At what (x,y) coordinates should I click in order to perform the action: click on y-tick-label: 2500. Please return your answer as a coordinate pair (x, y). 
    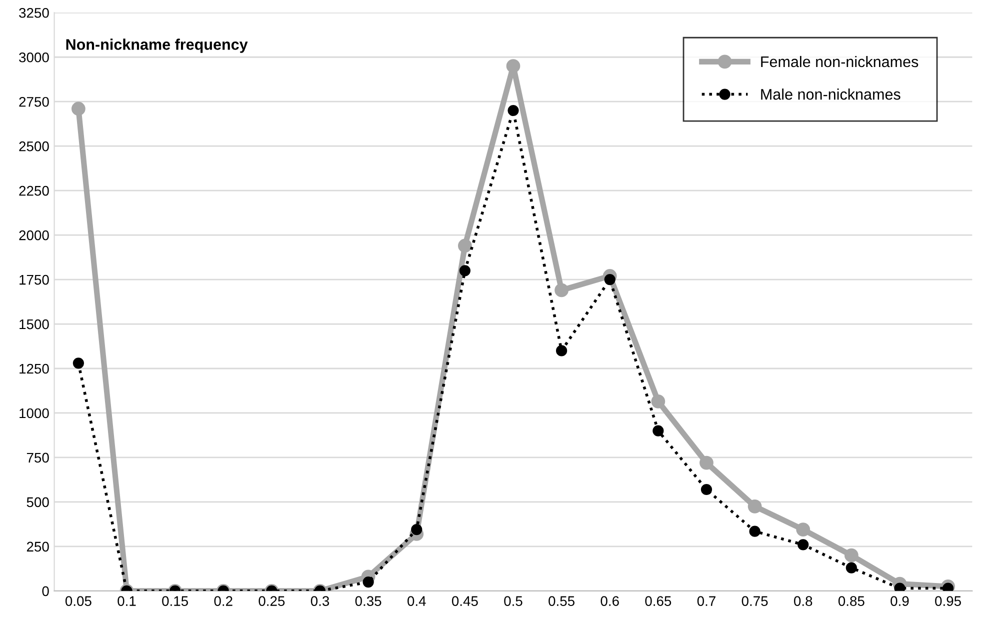
    Looking at the image, I should click on (34, 146).